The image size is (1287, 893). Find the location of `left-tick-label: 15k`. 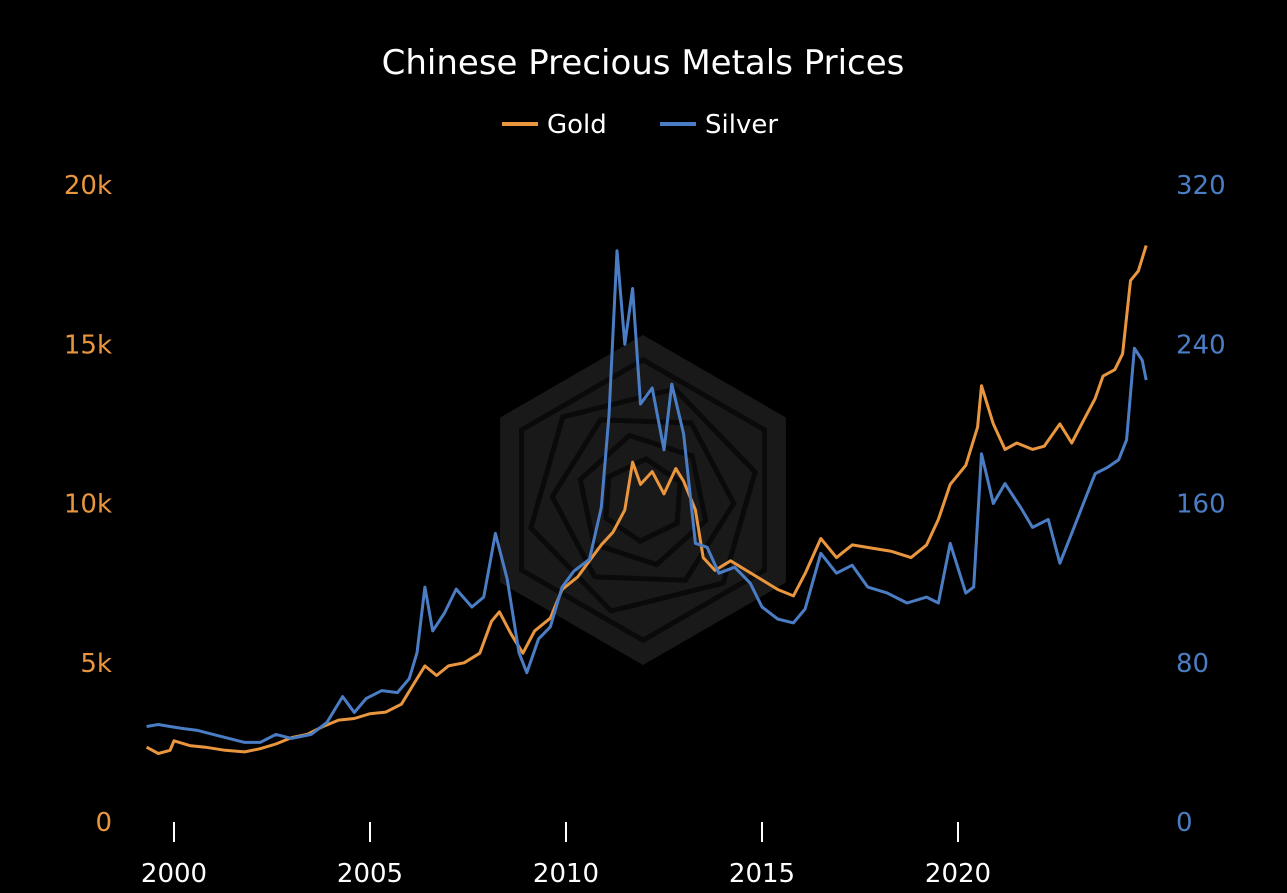

left-tick-label: 15k is located at coordinates (88, 345).